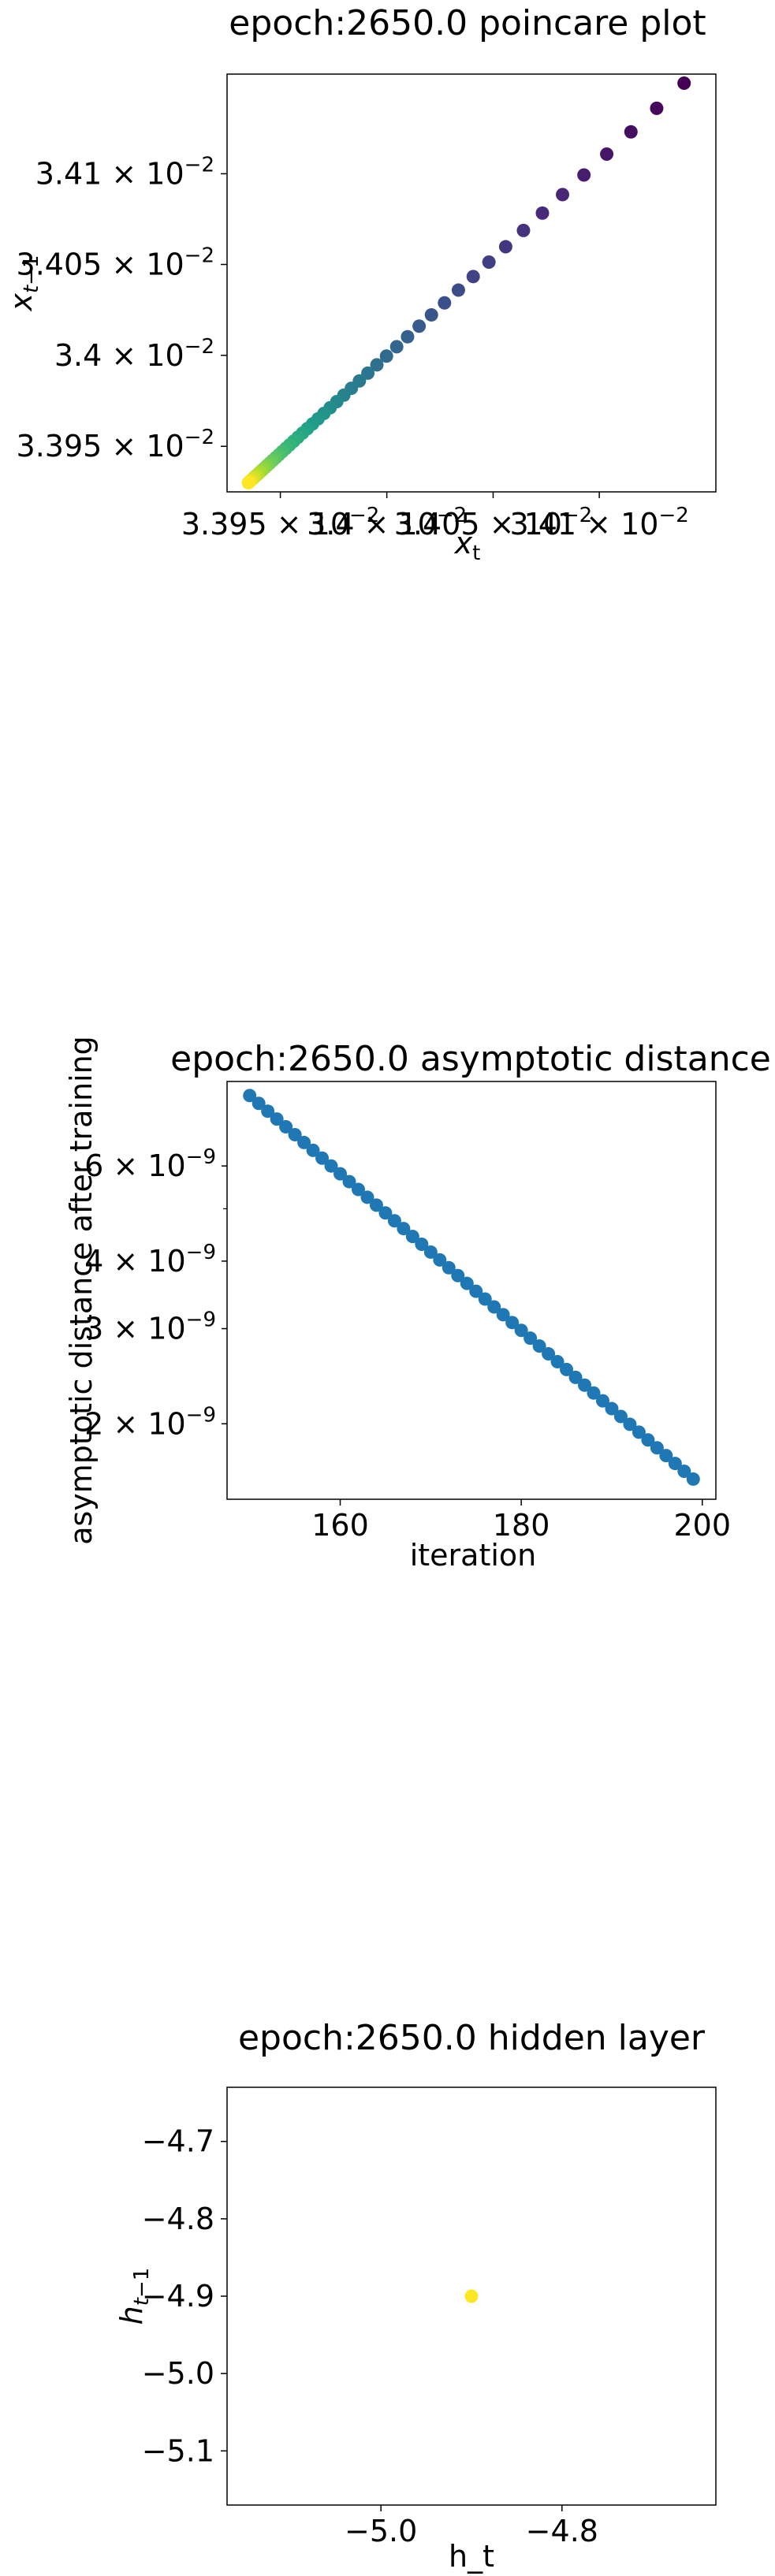 The height and width of the screenshot is (2576, 775). What do you see at coordinates (340, 1525) in the screenshot?
I see `x-tick-label: 160` at bounding box center [340, 1525].